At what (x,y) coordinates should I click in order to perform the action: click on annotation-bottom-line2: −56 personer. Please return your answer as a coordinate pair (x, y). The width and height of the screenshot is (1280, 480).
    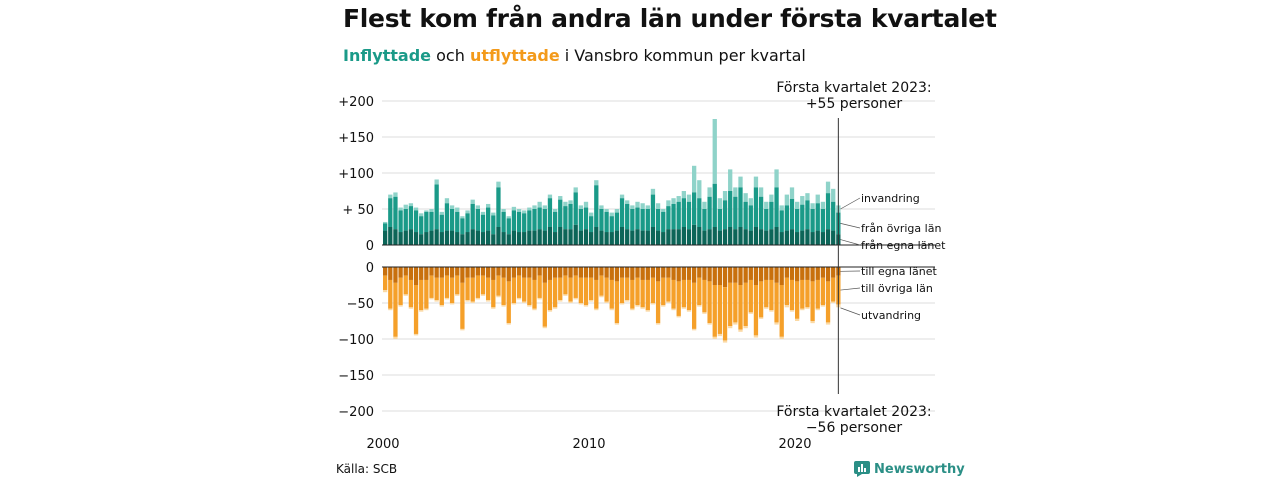
    Looking at the image, I should click on (854, 428).